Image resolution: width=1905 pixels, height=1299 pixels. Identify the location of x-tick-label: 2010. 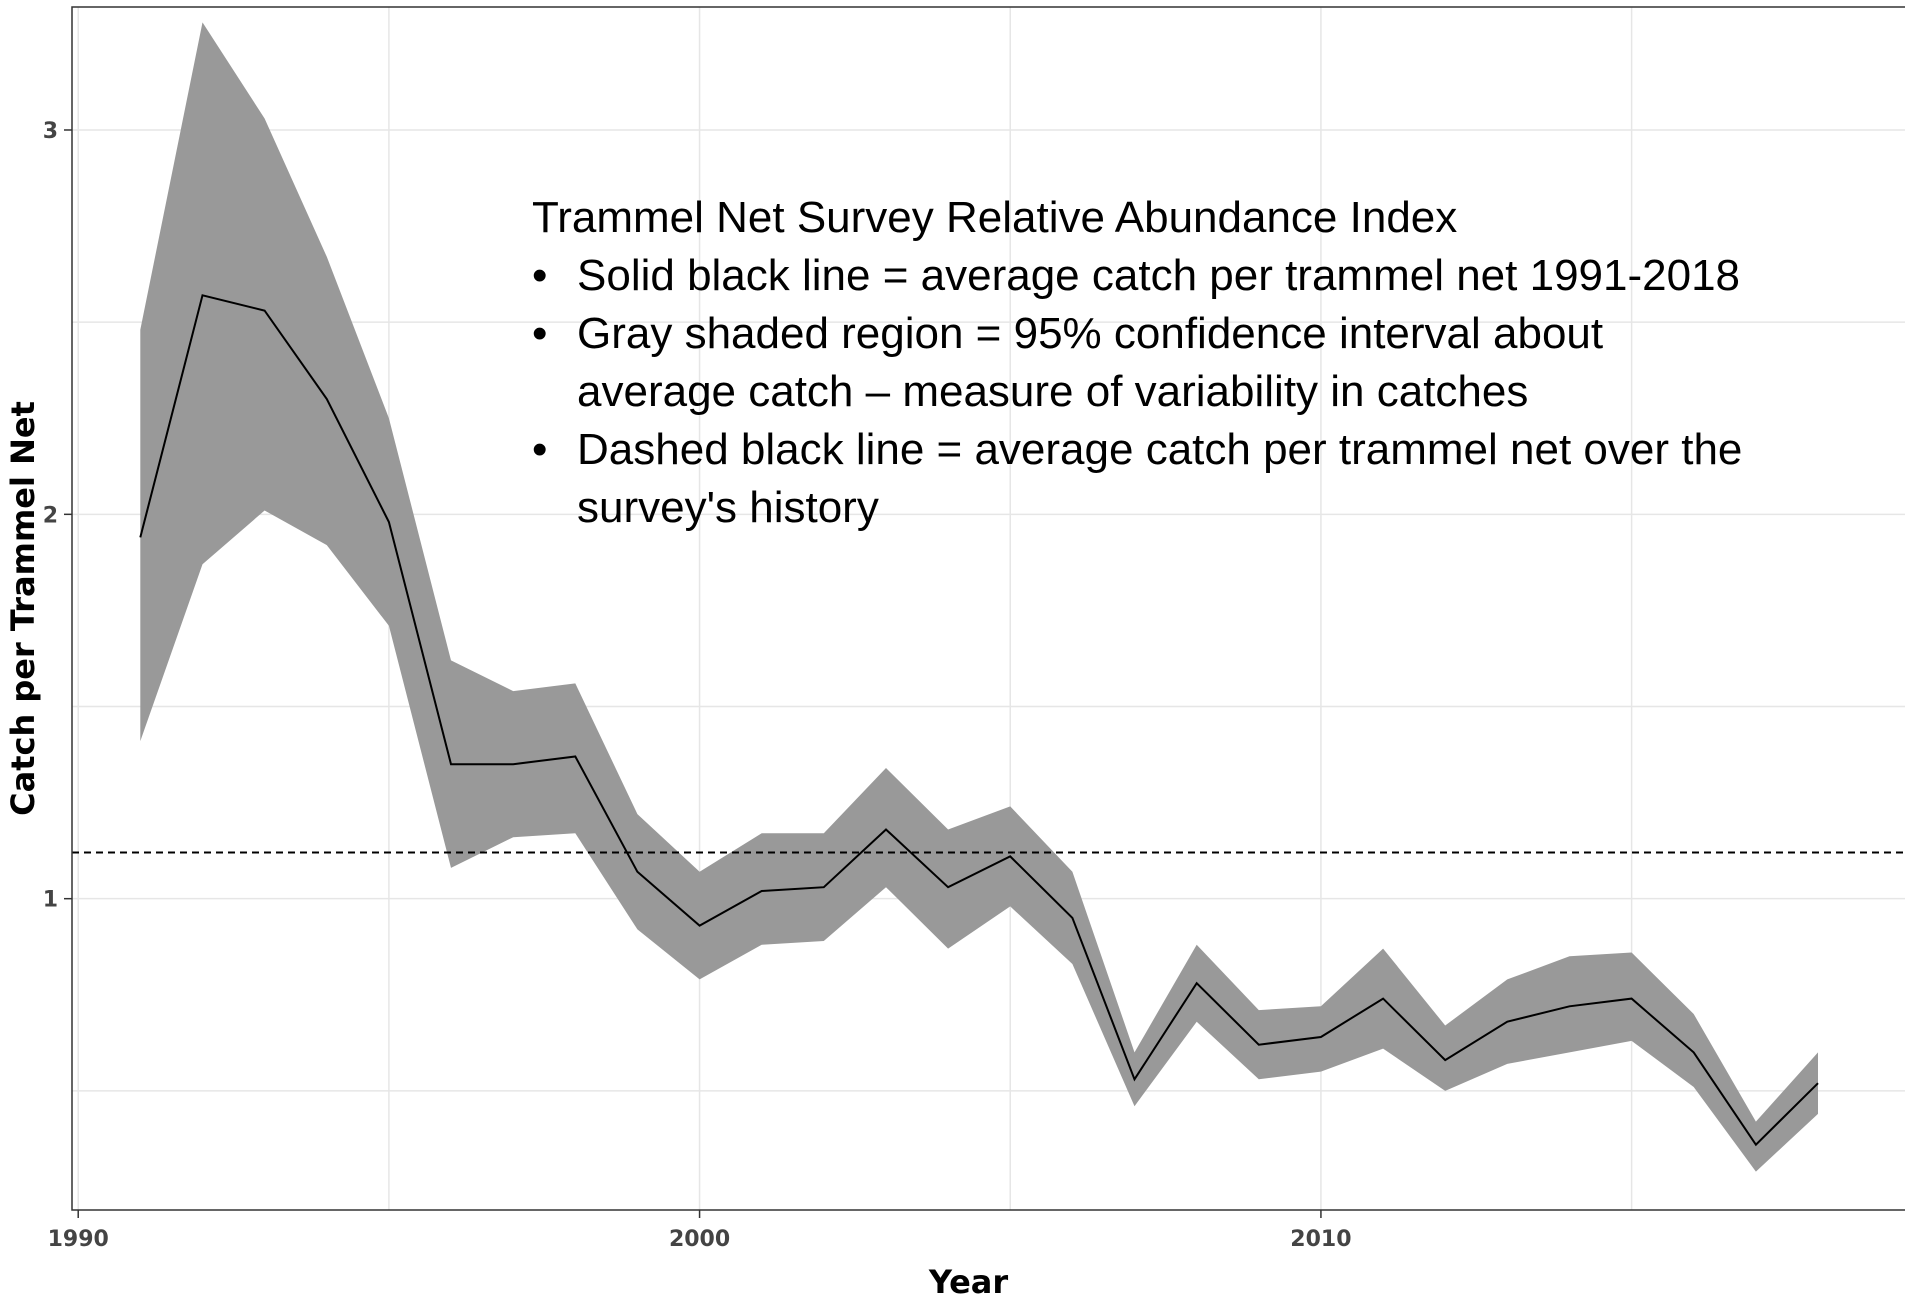
(1320, 1239).